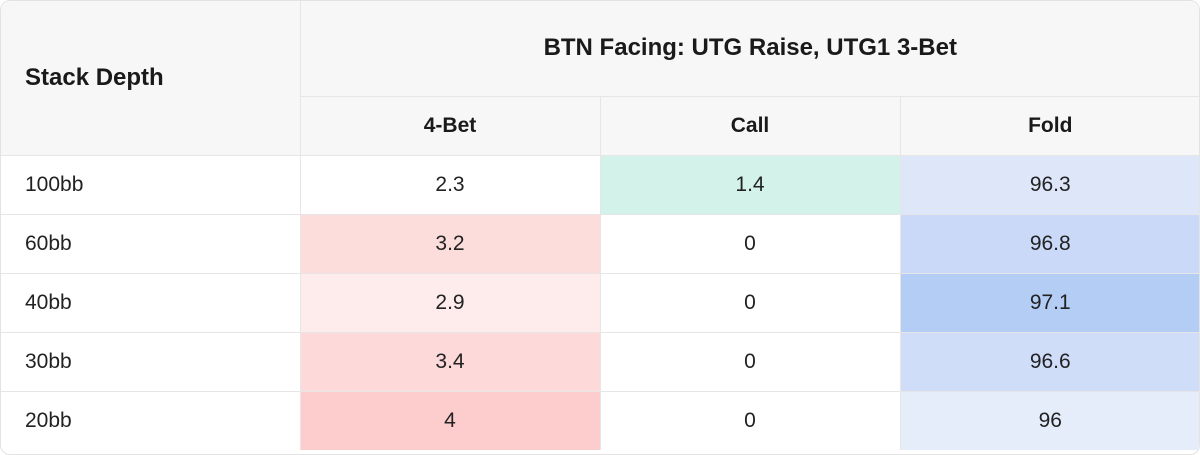 The image size is (1200, 455). What do you see at coordinates (1049, 362) in the screenshot?
I see `value-cell: 96.6` at bounding box center [1049, 362].